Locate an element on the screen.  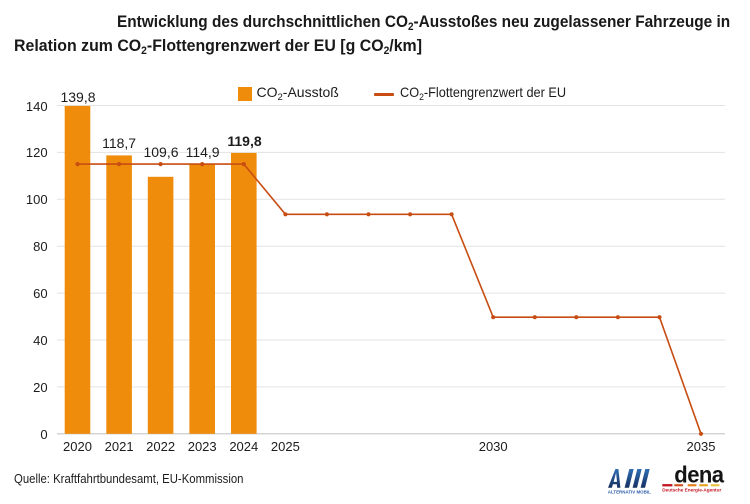
svg-text: ALTERNATIV MOBIL is located at coordinates (629, 492).